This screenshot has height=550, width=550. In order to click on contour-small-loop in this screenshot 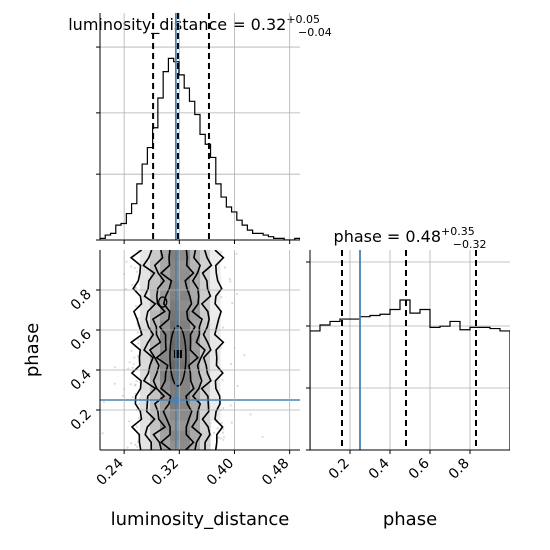, I will do `click(163, 302)`.